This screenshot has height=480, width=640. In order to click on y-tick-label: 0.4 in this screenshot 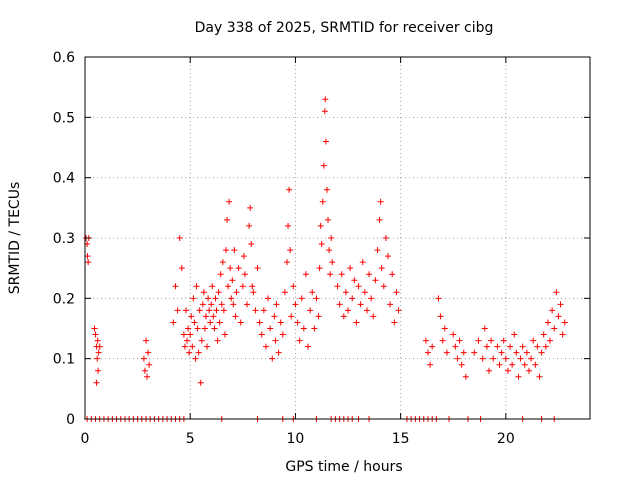, I will do `click(64, 179)`.